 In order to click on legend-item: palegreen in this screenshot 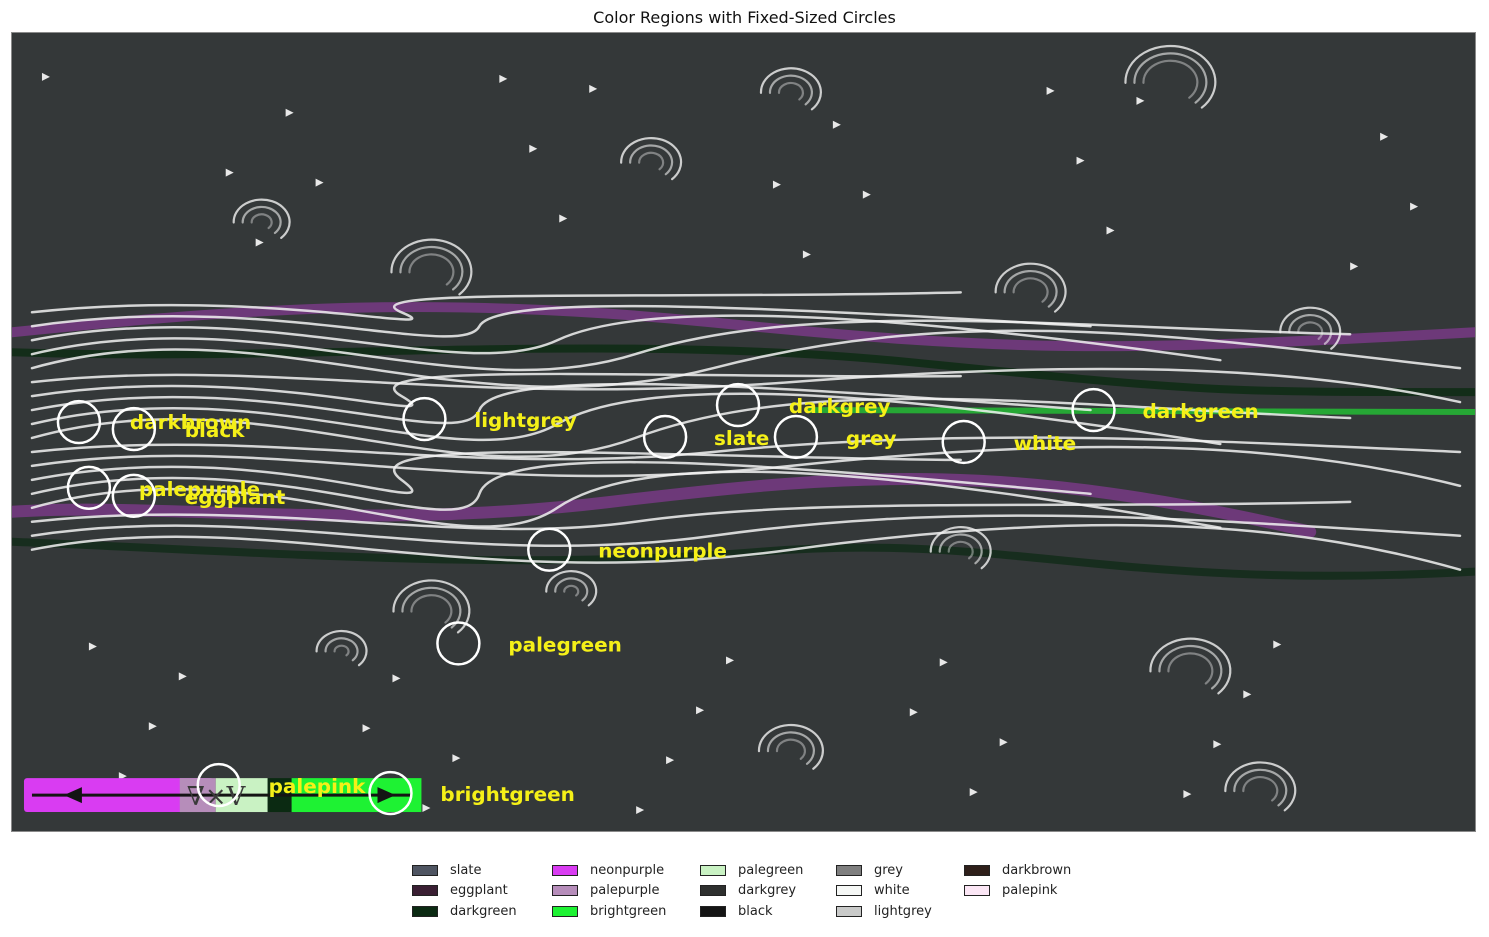, I will do `click(760, 870)`.